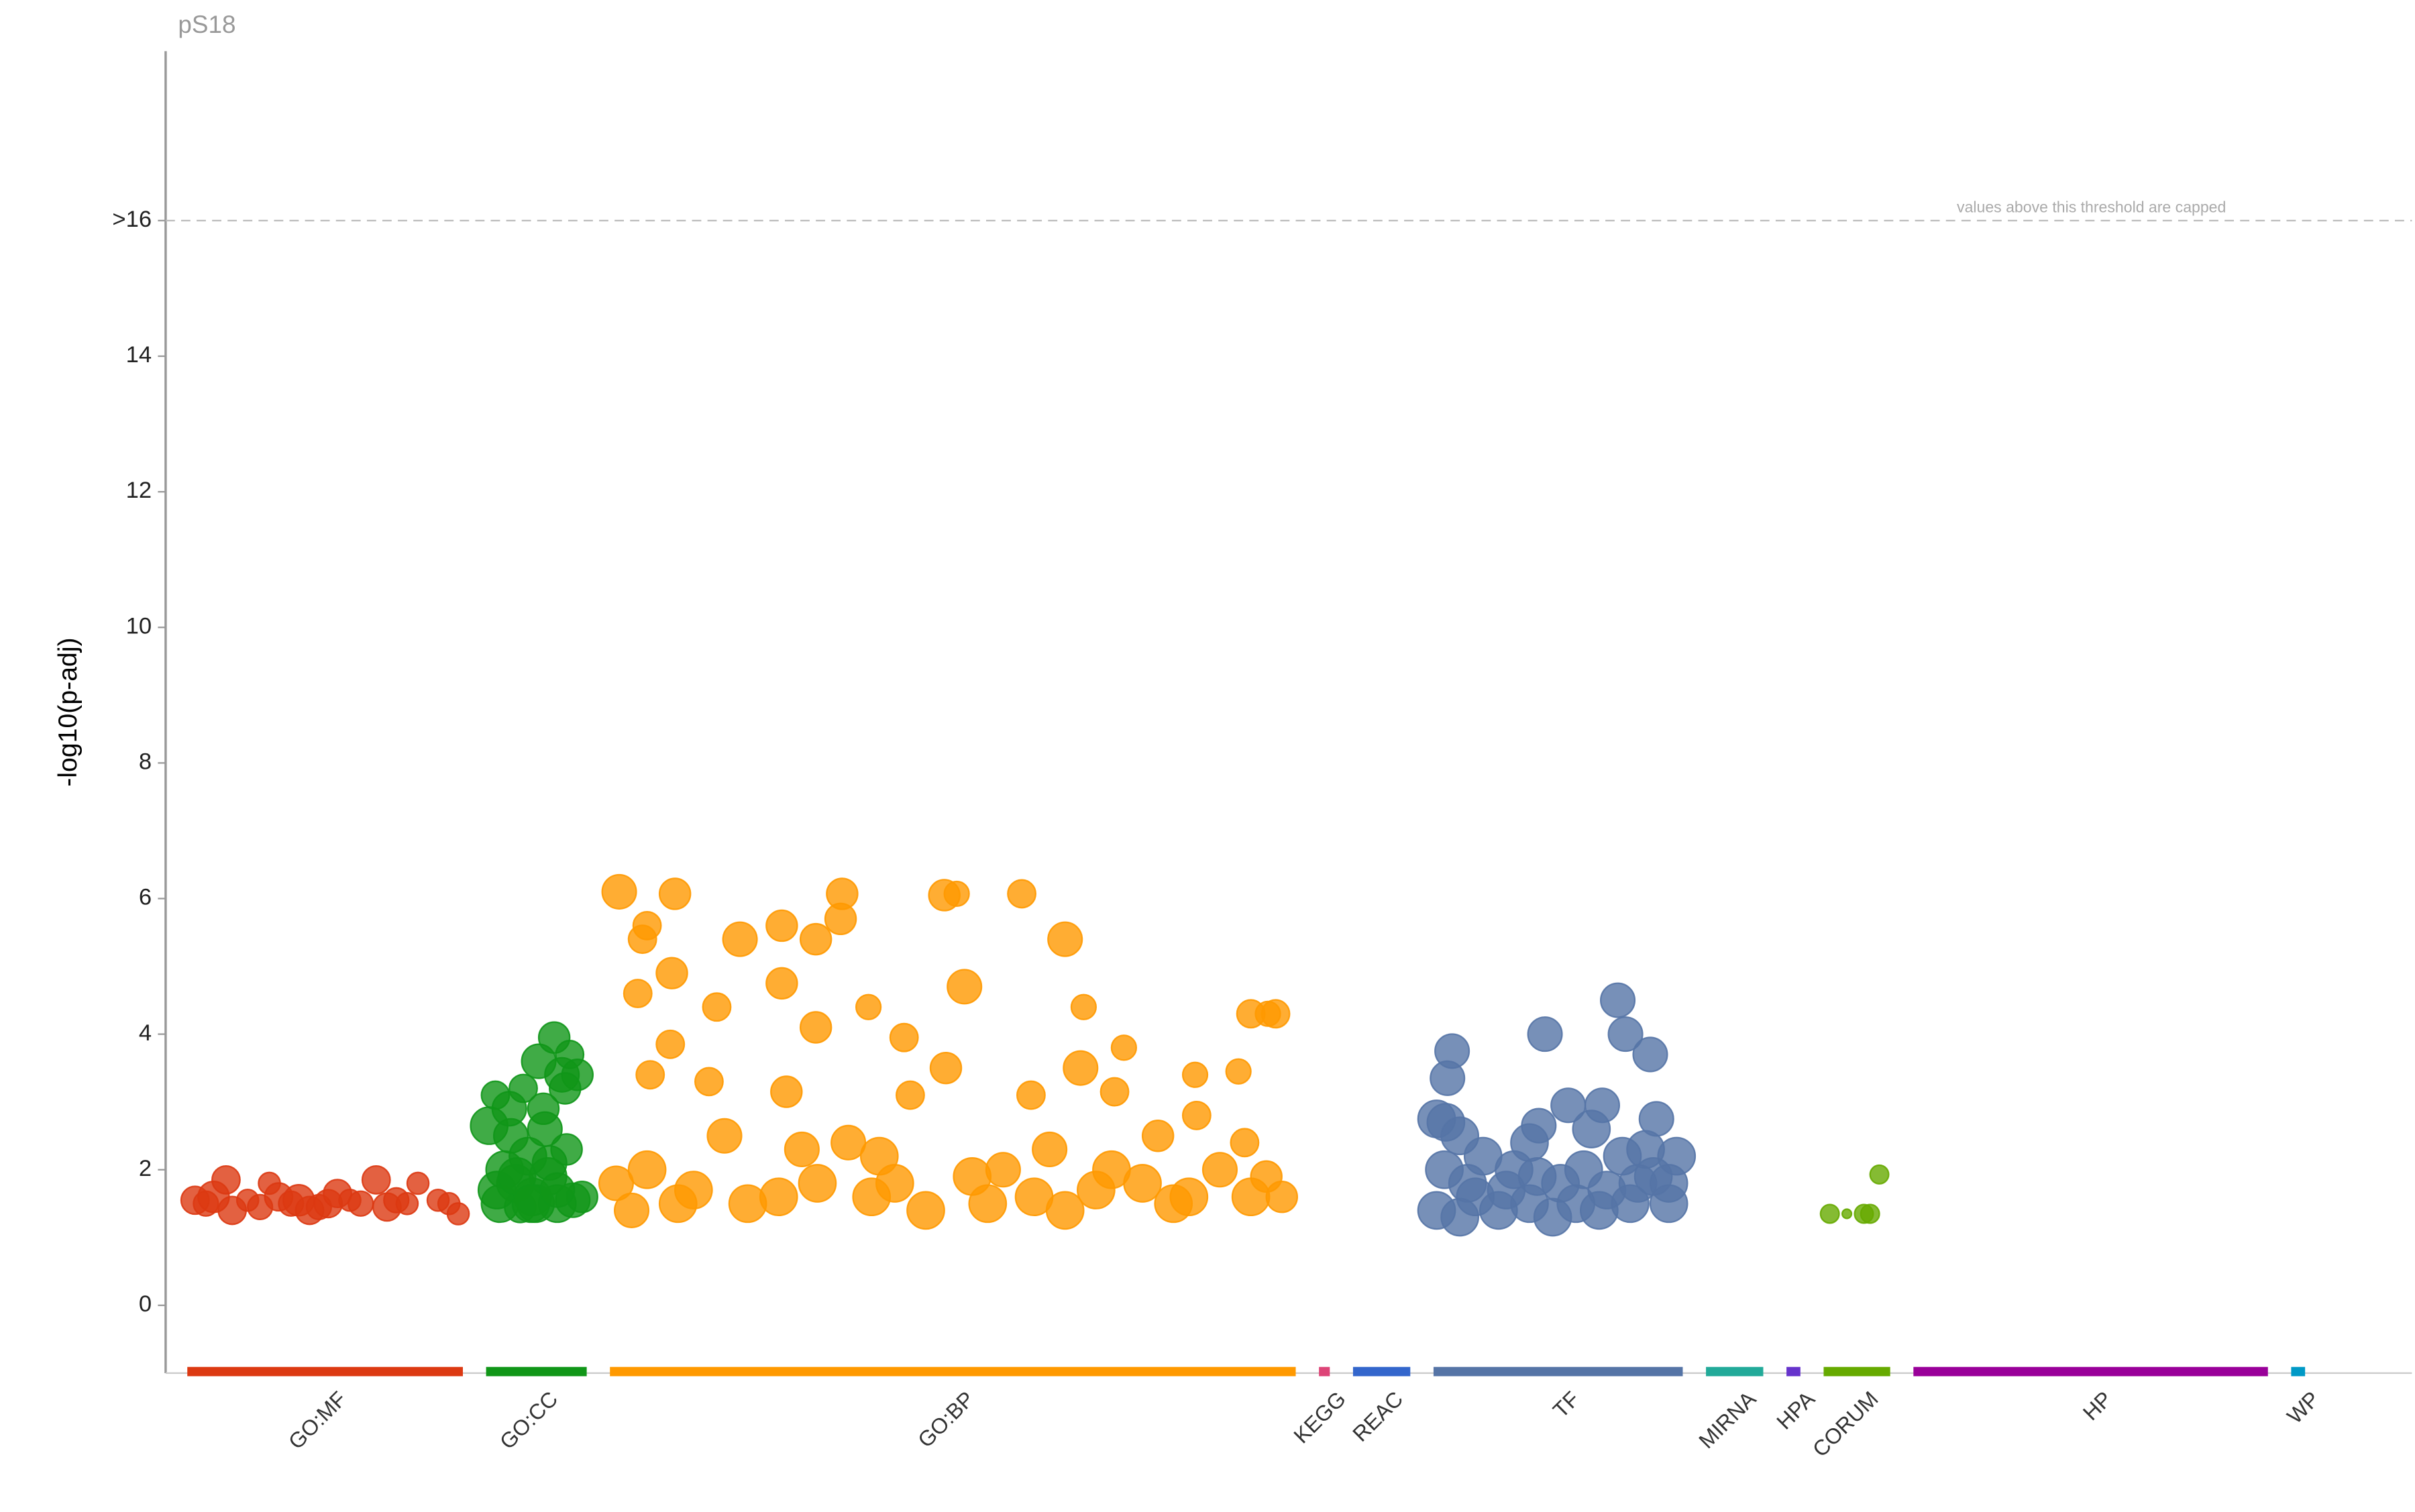 The height and width of the screenshot is (1512, 2415). I want to click on source-label: WP, so click(2303, 1407).